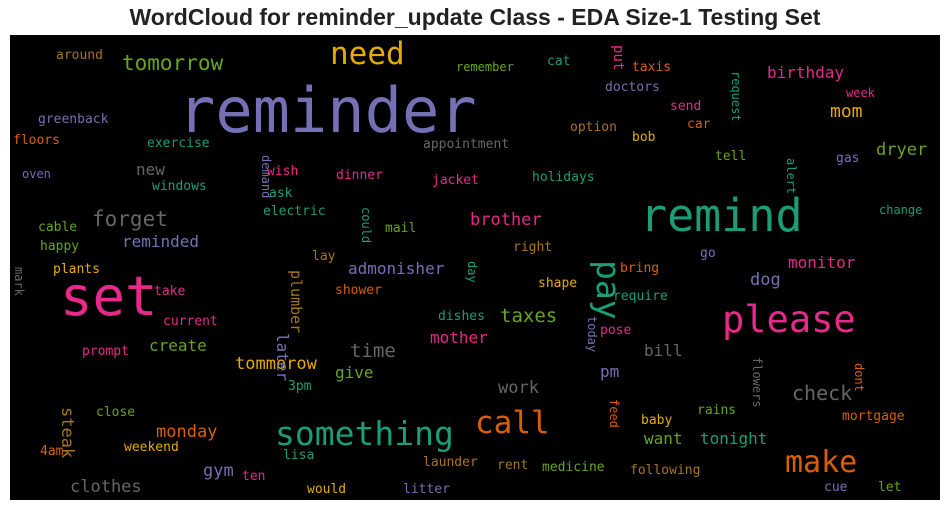 The height and width of the screenshot is (511, 950). I want to click on word-4am: 4am, so click(52, 451).